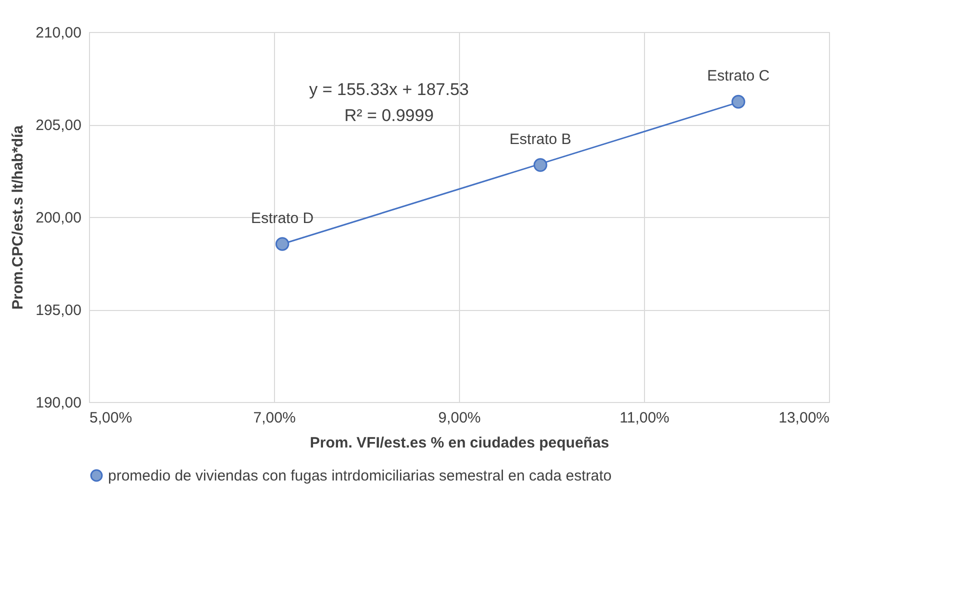  Describe the element at coordinates (645, 418) in the screenshot. I see `x-tick-label: 11,00%` at that location.